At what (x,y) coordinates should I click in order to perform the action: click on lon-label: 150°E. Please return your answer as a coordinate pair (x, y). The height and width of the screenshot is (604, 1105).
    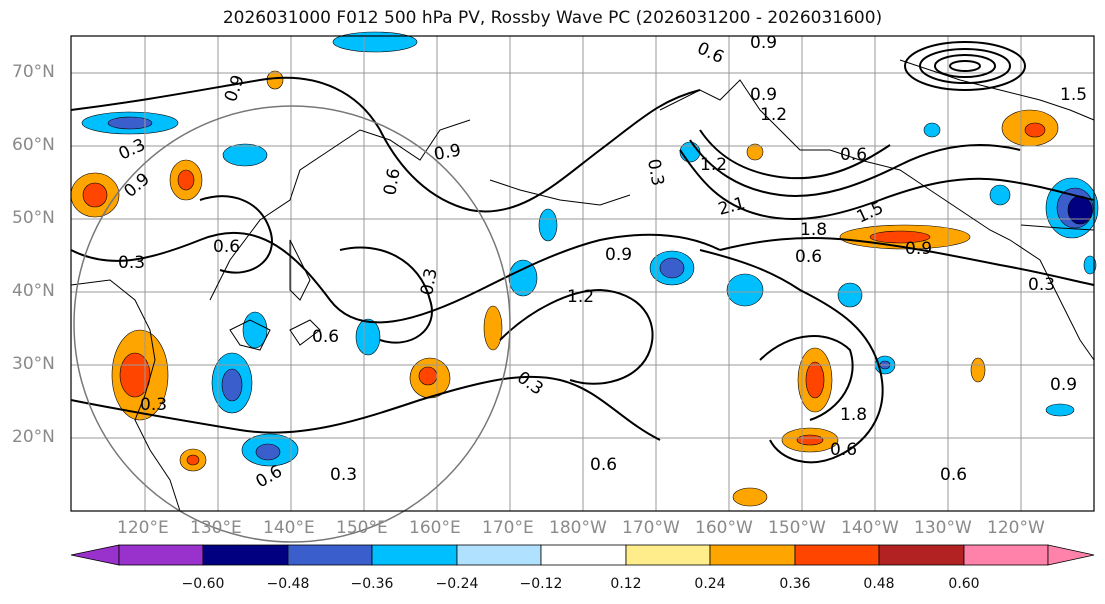
    Looking at the image, I should click on (362, 528).